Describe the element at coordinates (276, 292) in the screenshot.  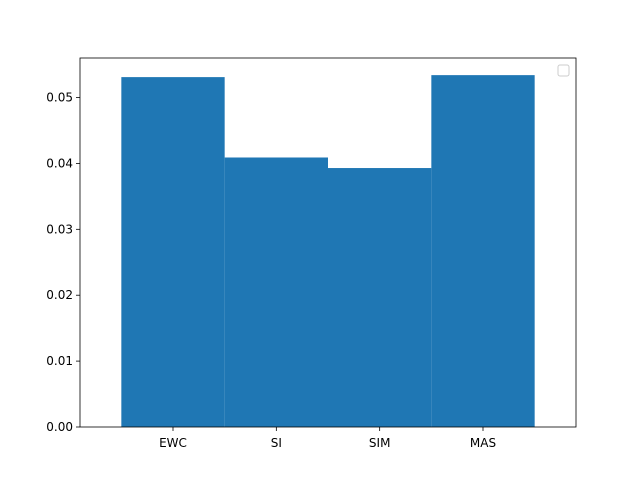
I see `bar-si` at that location.